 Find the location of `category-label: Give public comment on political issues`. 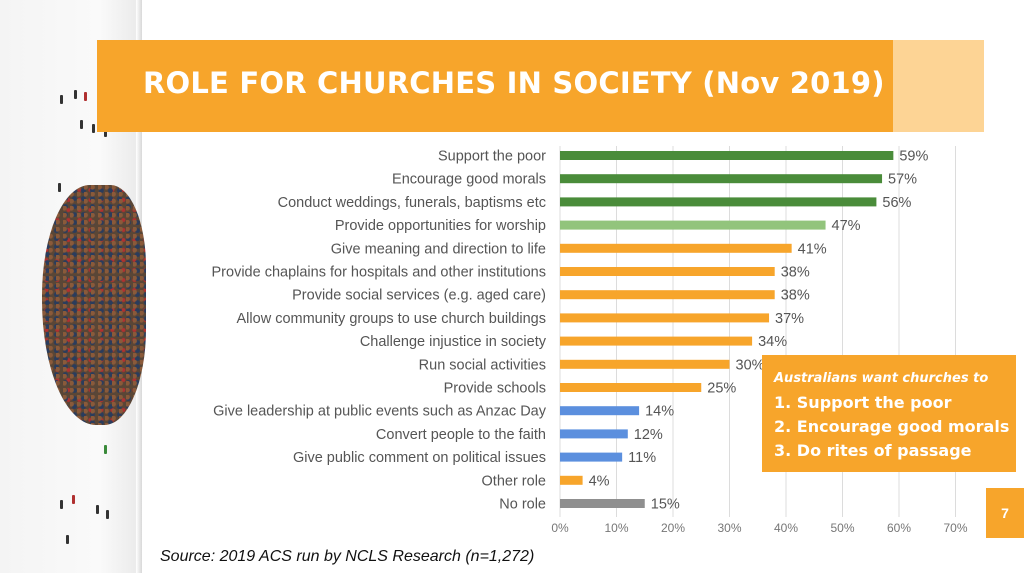

category-label: Give public comment on political issues is located at coordinates (419, 458).